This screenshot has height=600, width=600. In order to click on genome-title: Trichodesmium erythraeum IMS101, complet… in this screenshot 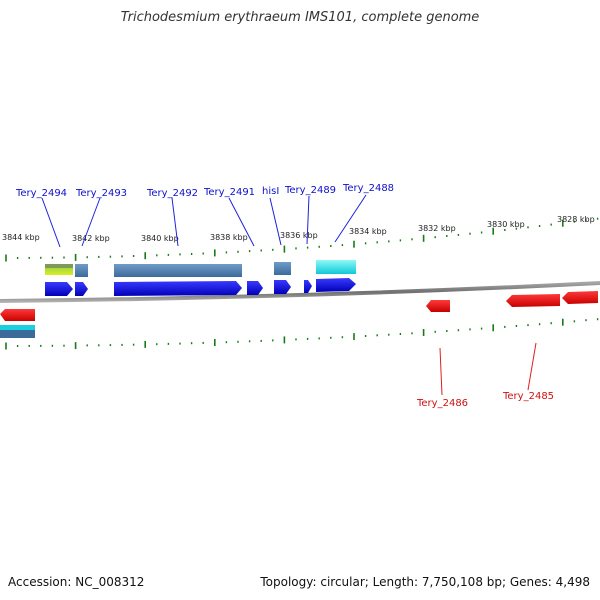, I will do `click(300, 17)`.